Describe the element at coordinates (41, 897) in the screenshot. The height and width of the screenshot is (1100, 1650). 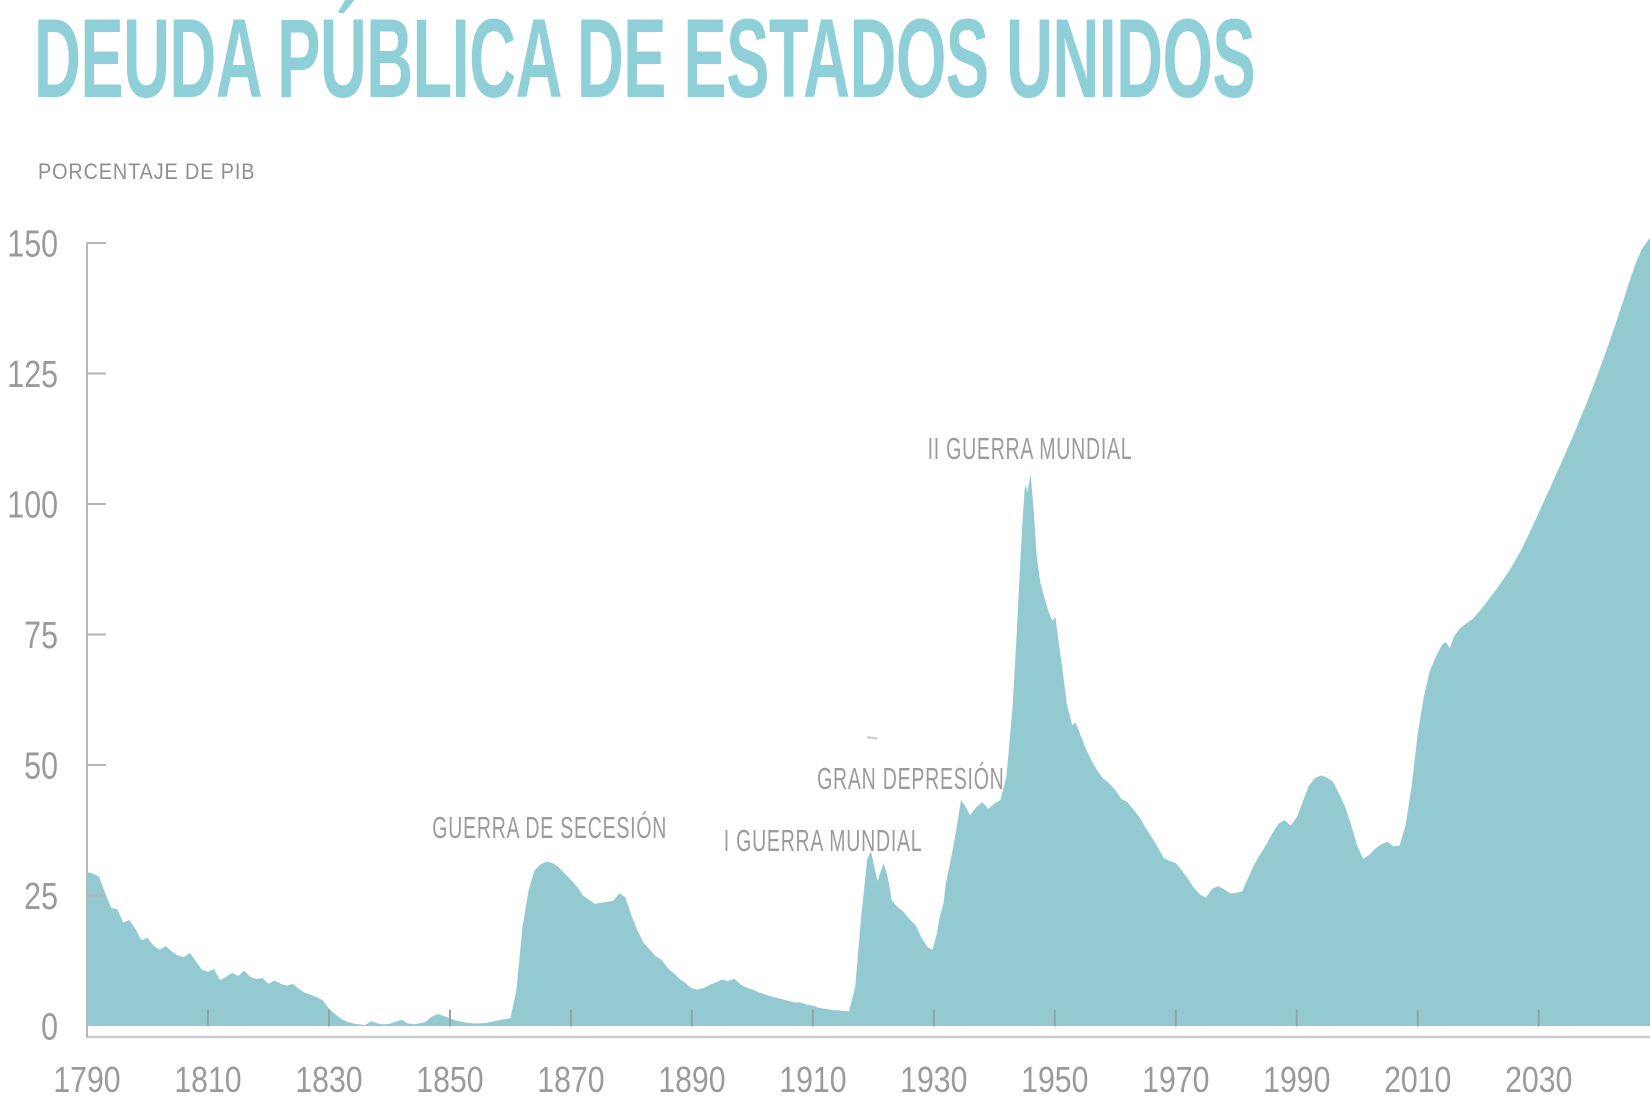
I see `y-tick-label-25: 25` at that location.